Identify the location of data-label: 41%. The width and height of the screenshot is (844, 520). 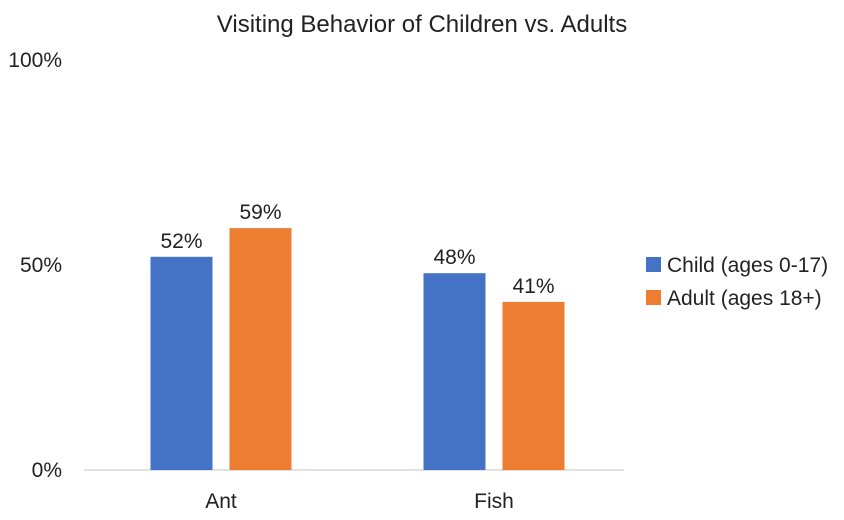
(533, 286).